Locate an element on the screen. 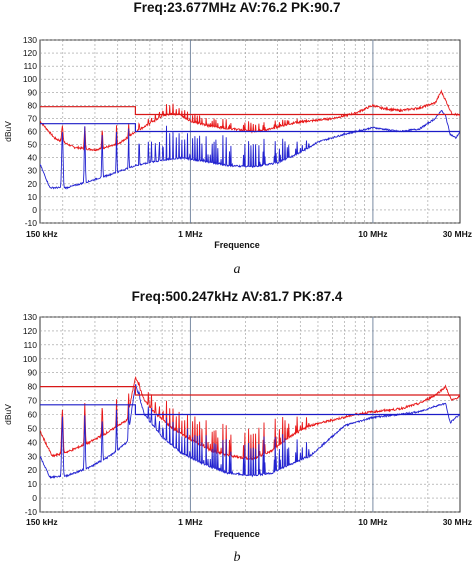 The height and width of the screenshot is (564, 474). figure-caption: b is located at coordinates (237, 557).